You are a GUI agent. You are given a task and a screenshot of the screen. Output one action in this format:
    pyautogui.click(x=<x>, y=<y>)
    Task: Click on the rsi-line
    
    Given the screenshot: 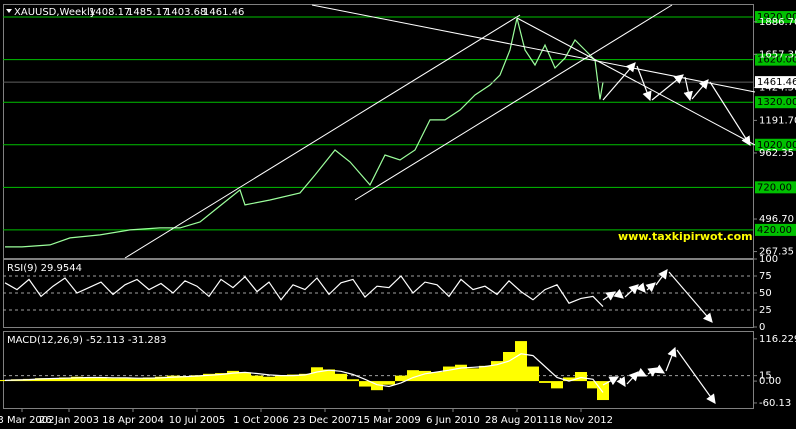 What is the action you would take?
    pyautogui.click(x=304, y=291)
    